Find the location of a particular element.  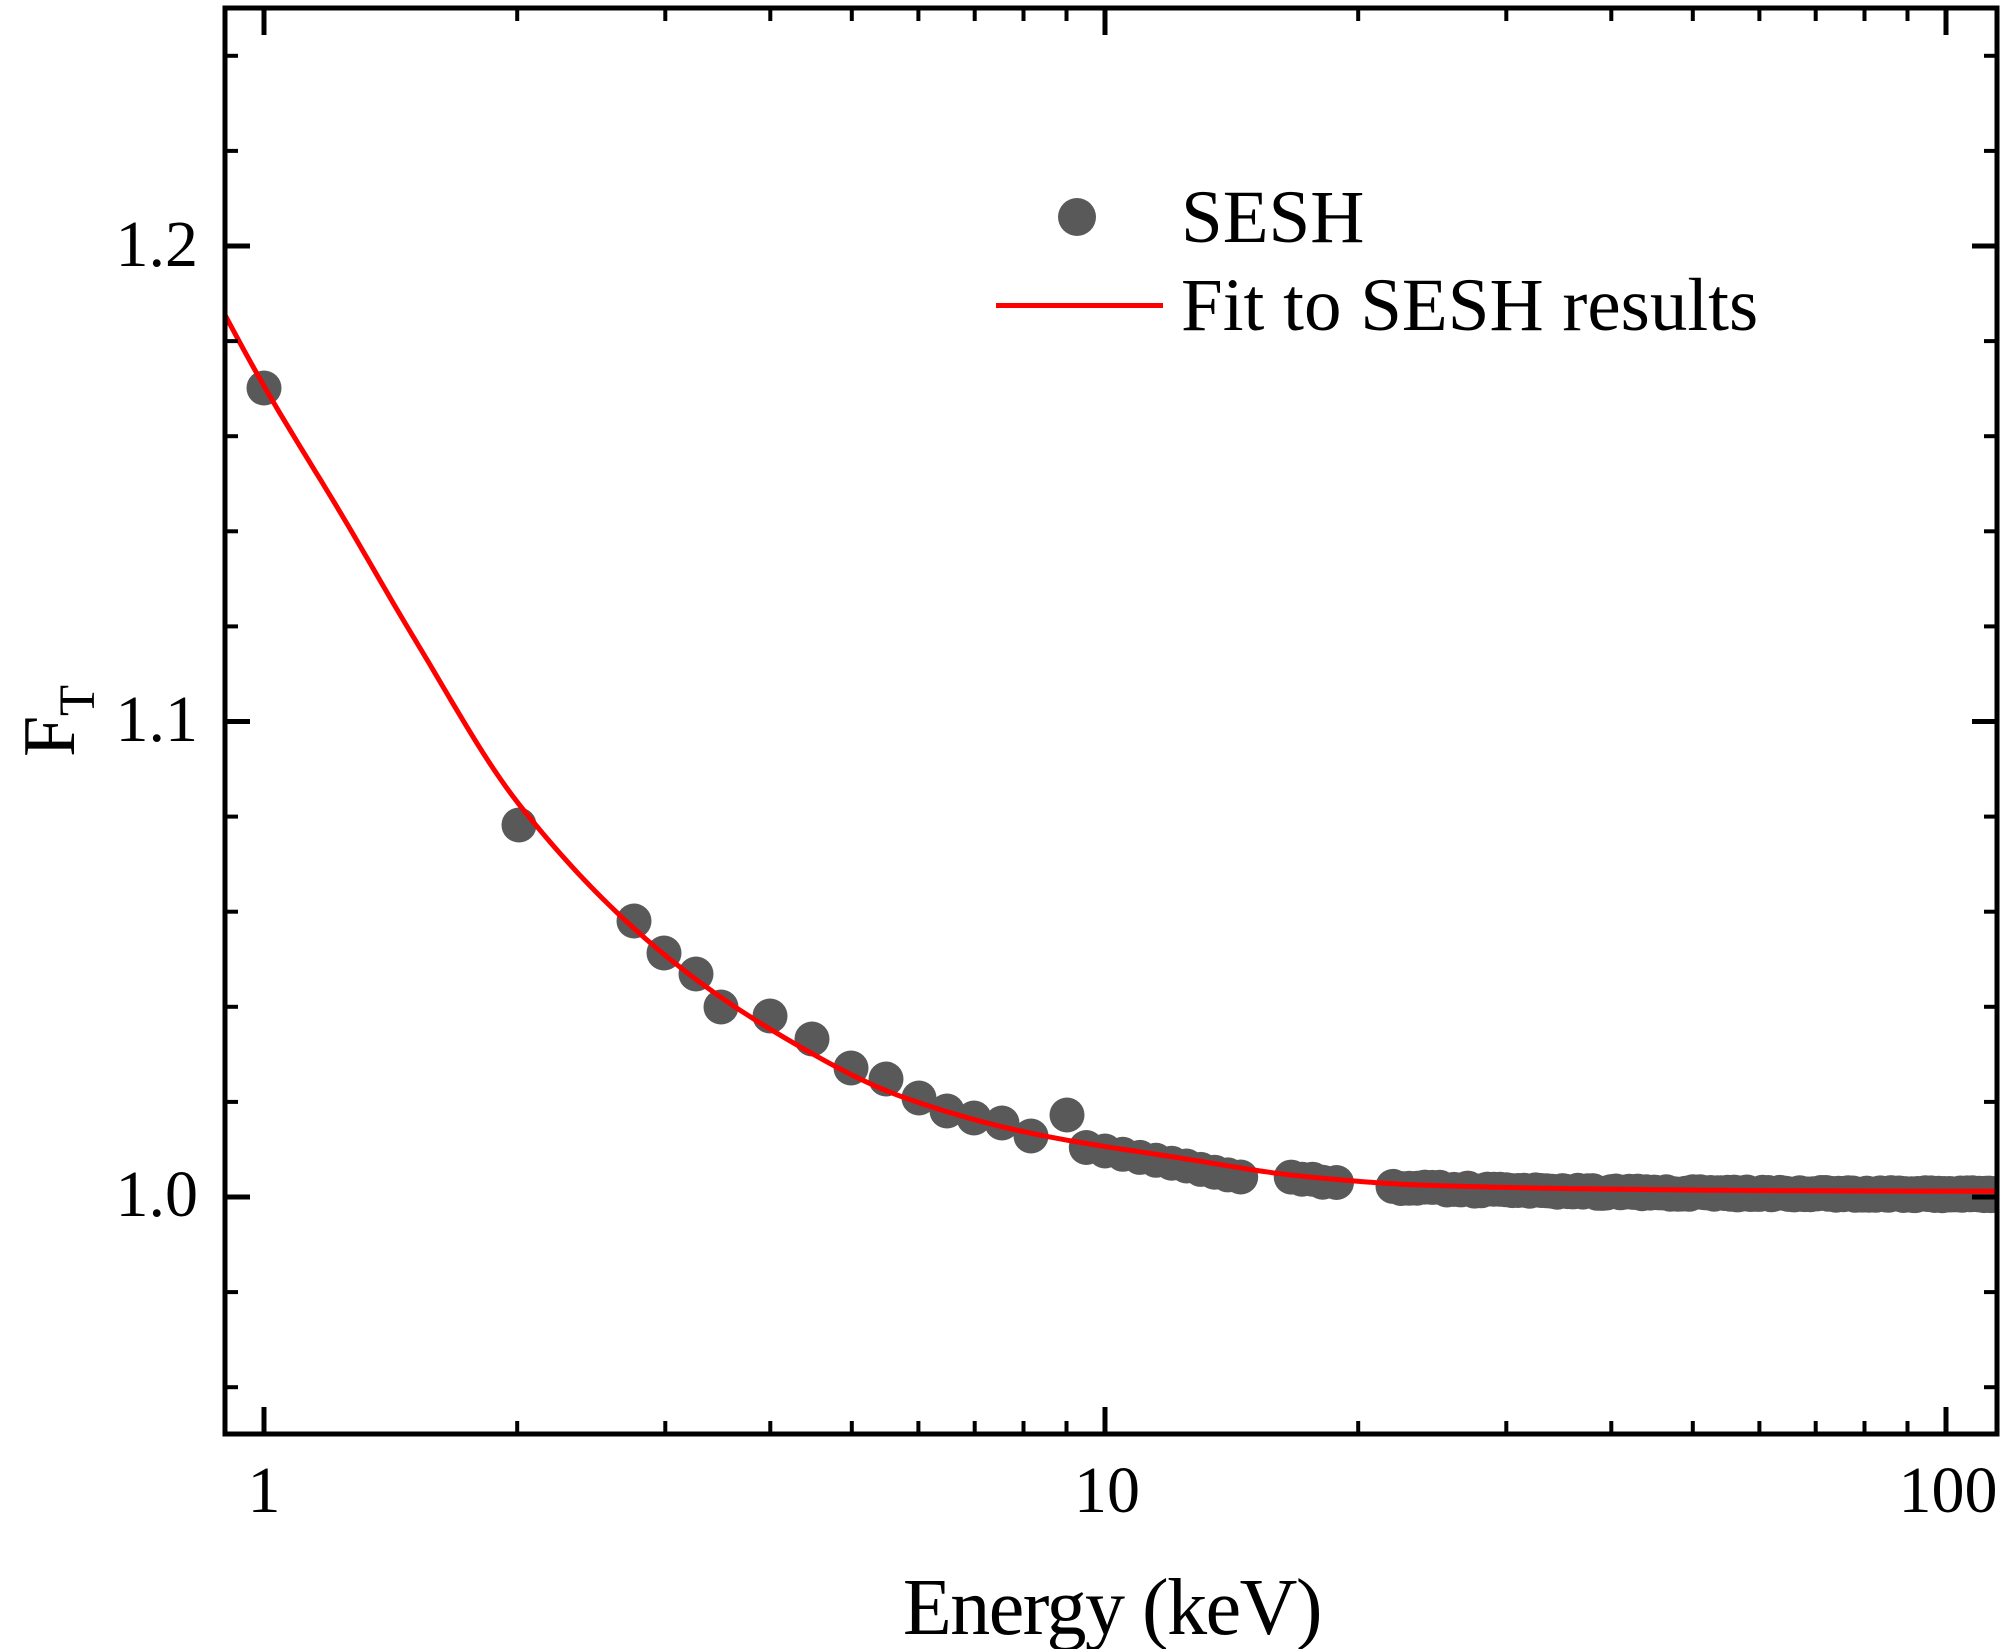

svg-text: 1.1 is located at coordinates (157, 719).